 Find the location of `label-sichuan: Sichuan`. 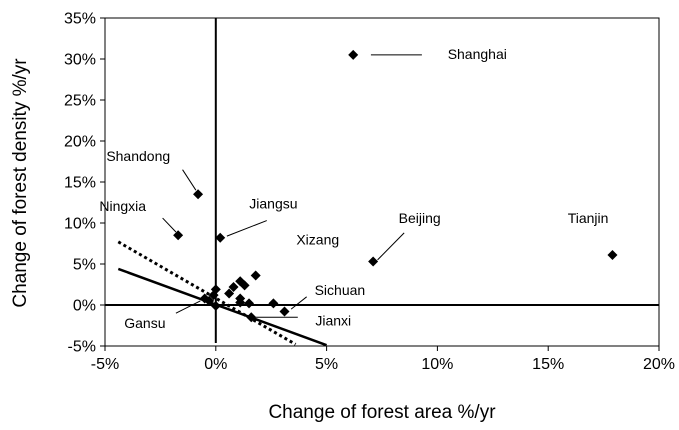

label-sichuan: Sichuan is located at coordinates (340, 290).